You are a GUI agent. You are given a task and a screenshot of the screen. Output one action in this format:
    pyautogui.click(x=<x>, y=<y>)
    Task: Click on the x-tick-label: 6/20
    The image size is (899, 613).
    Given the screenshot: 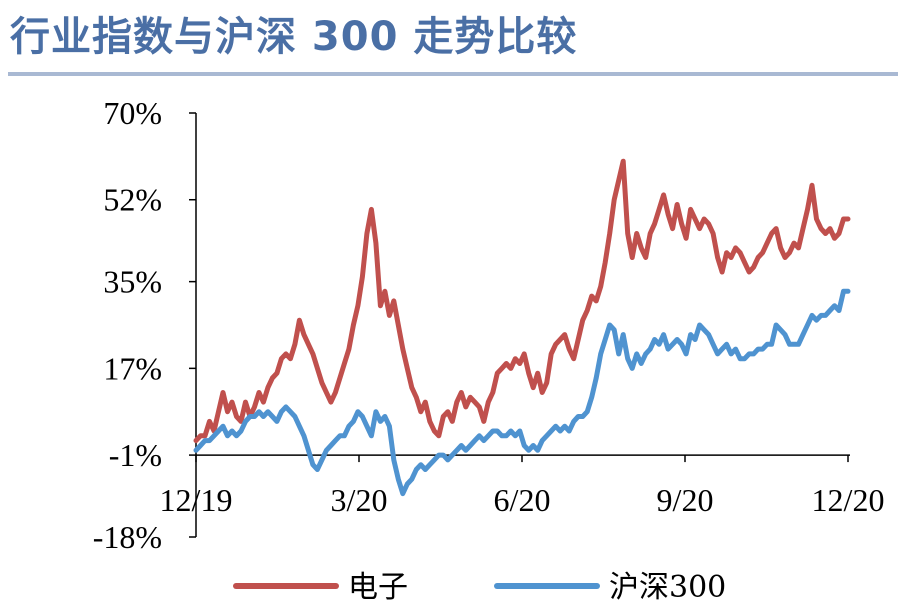 What is the action you would take?
    pyautogui.click(x=522, y=500)
    